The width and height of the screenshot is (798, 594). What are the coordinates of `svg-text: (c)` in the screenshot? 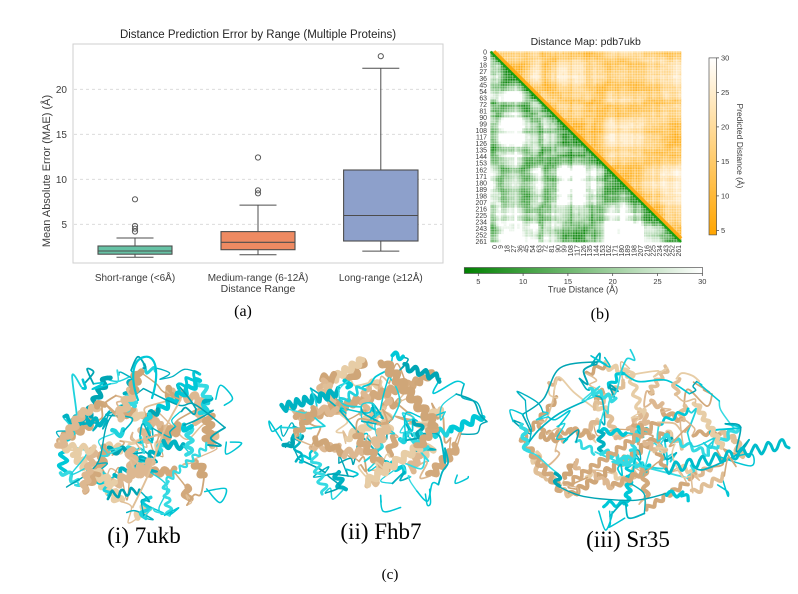 It's located at (390, 575).